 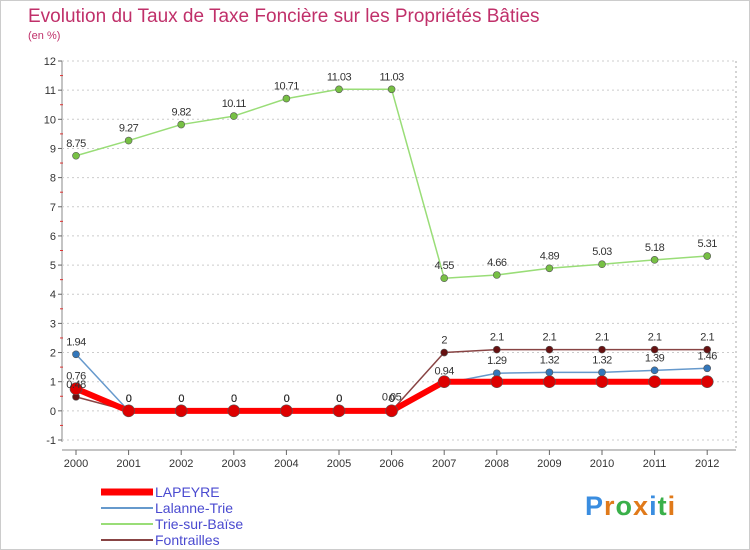 What do you see at coordinates (497, 464) in the screenshot?
I see `x-tick-label: 2008` at bounding box center [497, 464].